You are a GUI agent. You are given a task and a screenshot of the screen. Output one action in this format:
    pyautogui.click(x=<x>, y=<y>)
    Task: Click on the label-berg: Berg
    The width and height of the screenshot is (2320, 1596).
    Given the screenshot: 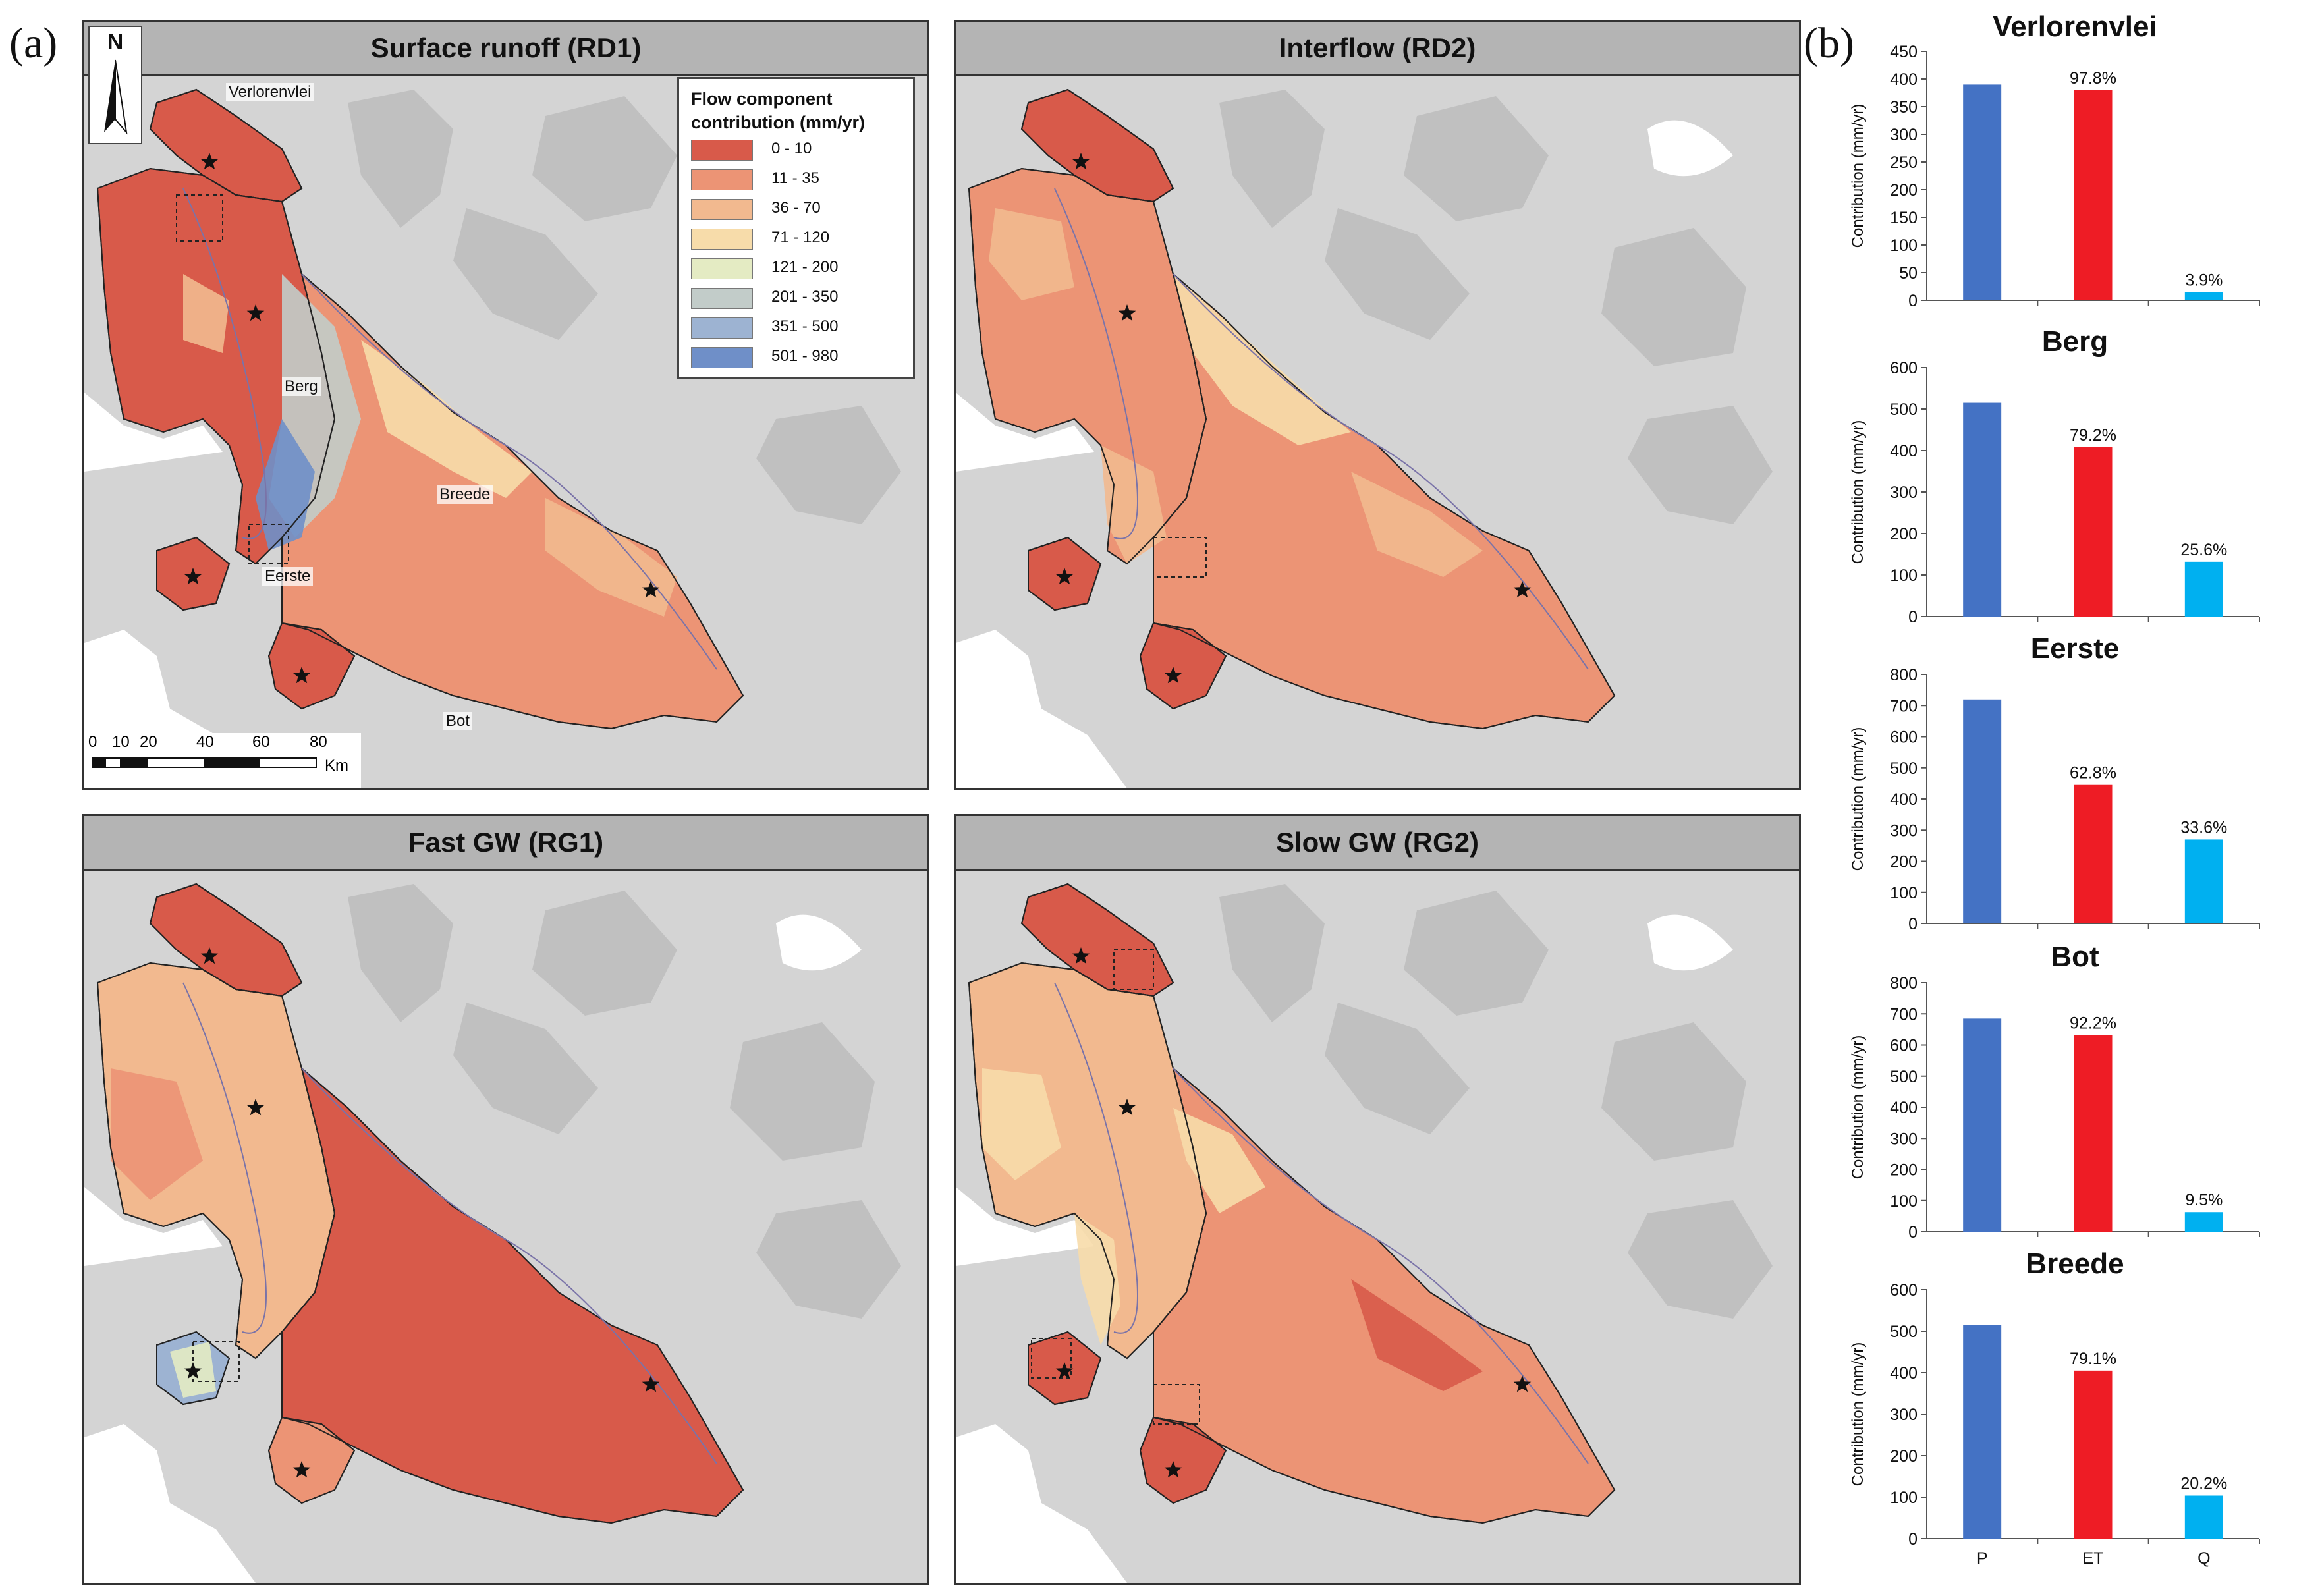 What is the action you would take?
    pyautogui.click(x=301, y=386)
    